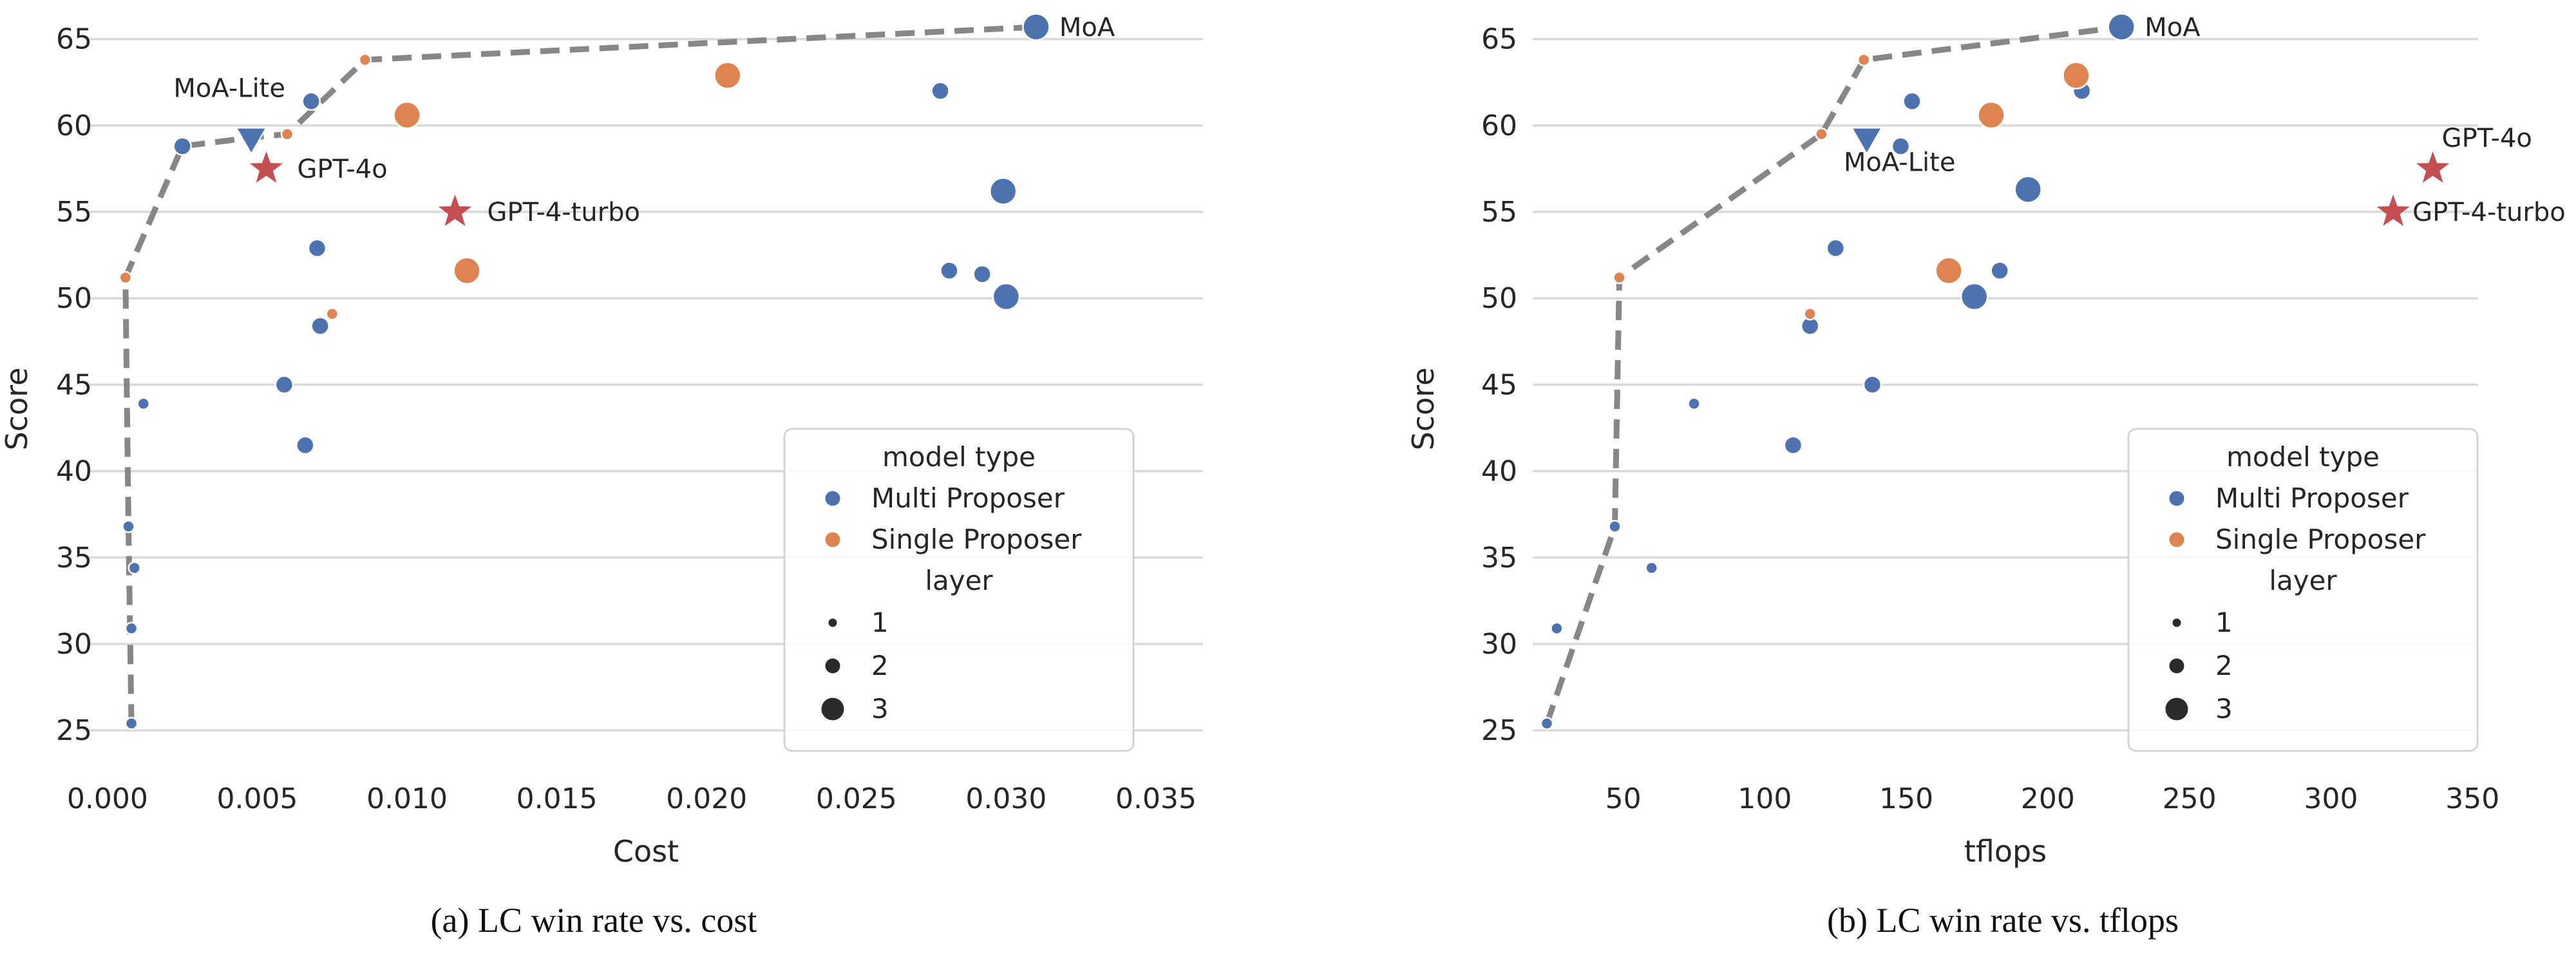  I want to click on legend-size-label-2: 2, so click(2224, 666).